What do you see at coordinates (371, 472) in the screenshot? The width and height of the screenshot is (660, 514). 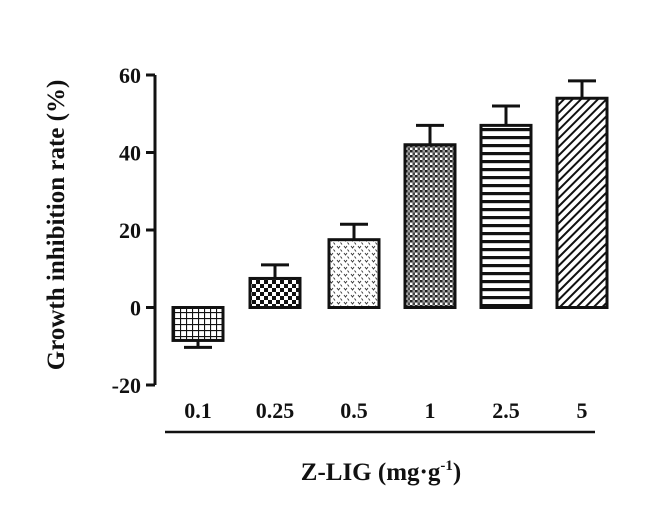 I see `x-axis-label-main: Z-LIG (mg·g` at bounding box center [371, 472].